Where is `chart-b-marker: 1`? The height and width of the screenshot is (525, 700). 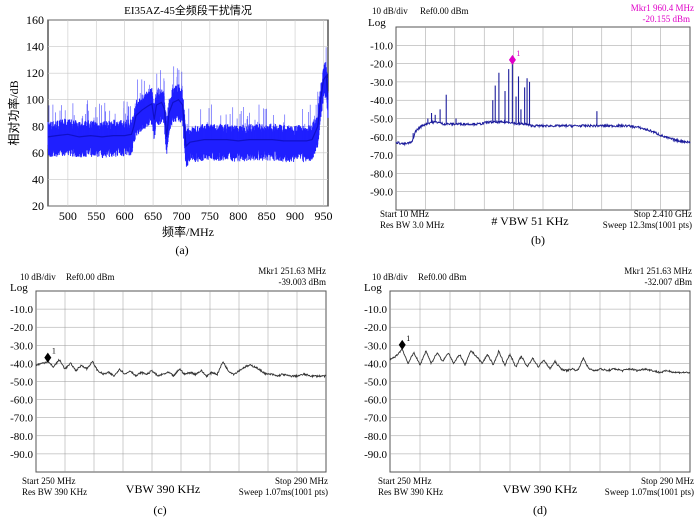
chart-b-marker: 1 is located at coordinates (514, 57).